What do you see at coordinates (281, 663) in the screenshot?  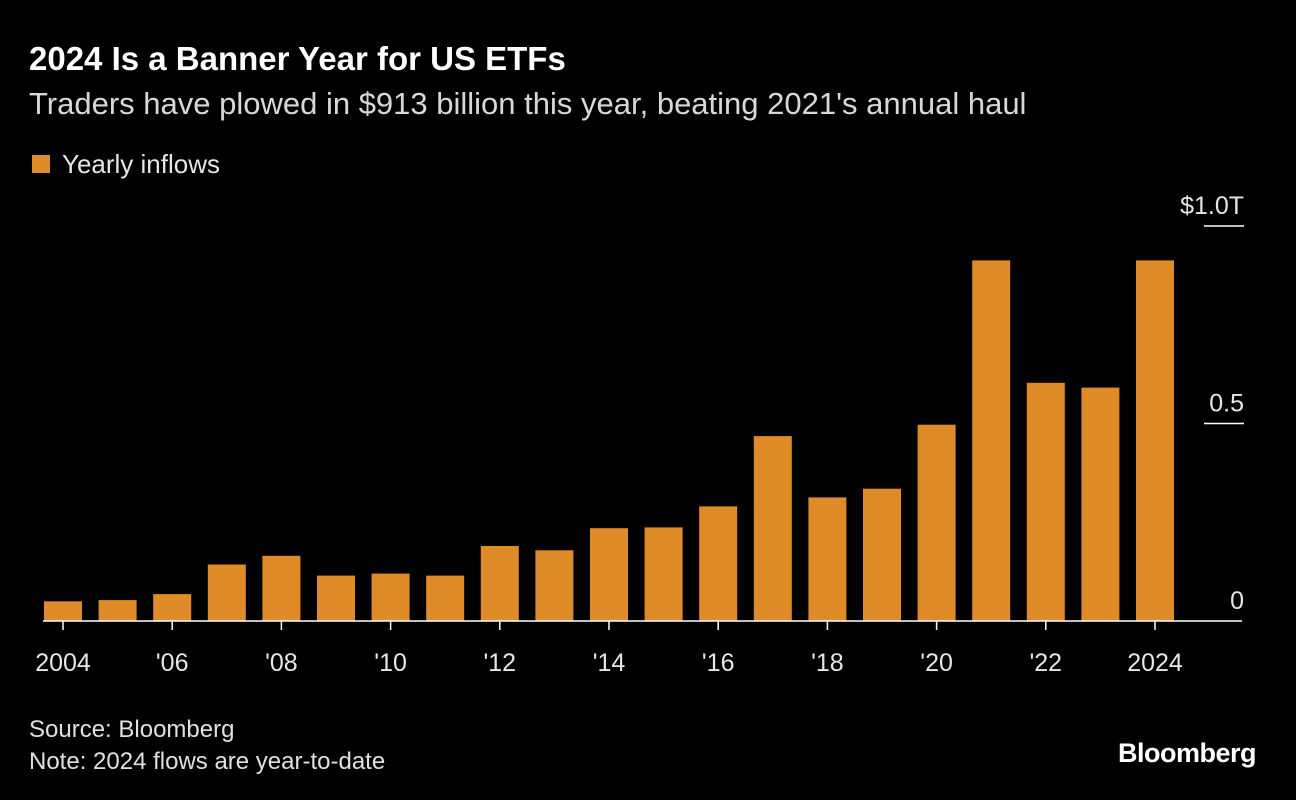 I see `x-tick-label: '08` at bounding box center [281, 663].